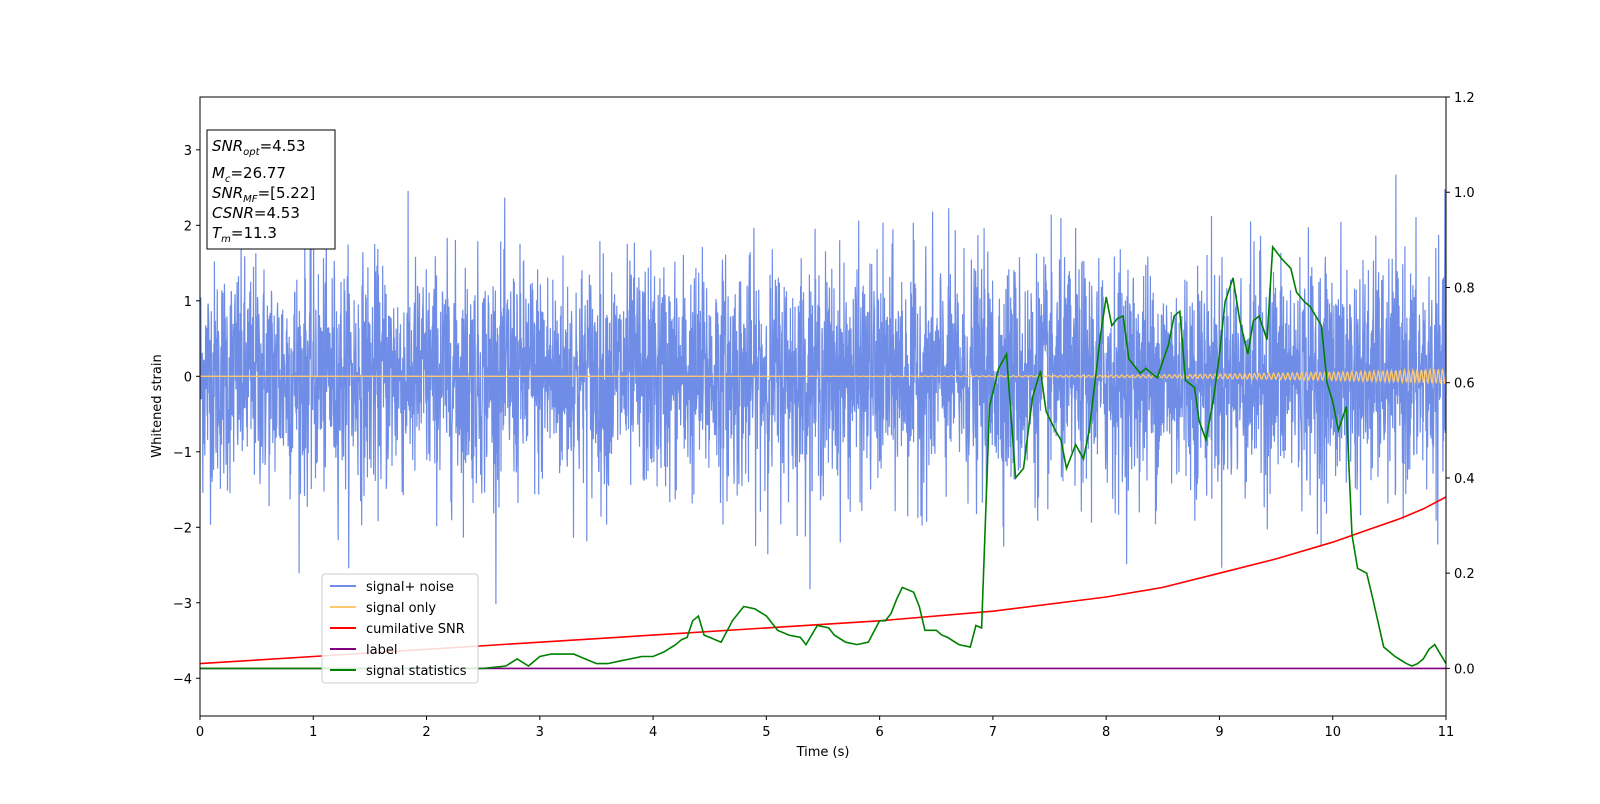  What do you see at coordinates (879, 732) in the screenshot?
I see `x-tick-label: 6` at bounding box center [879, 732].